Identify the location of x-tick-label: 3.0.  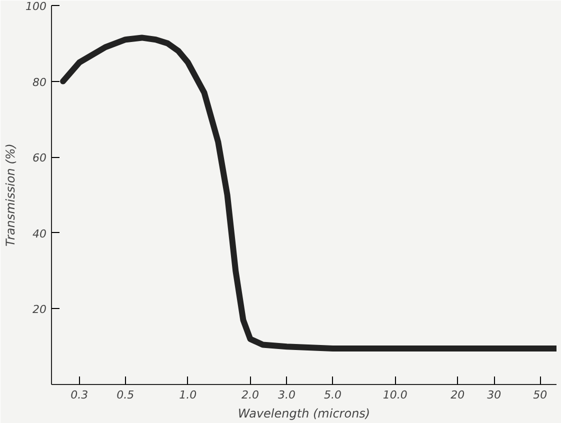
(287, 395).